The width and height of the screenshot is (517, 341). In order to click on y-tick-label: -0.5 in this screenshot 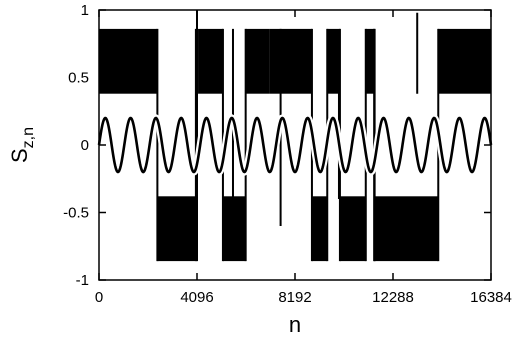, I will do `click(76, 213)`.